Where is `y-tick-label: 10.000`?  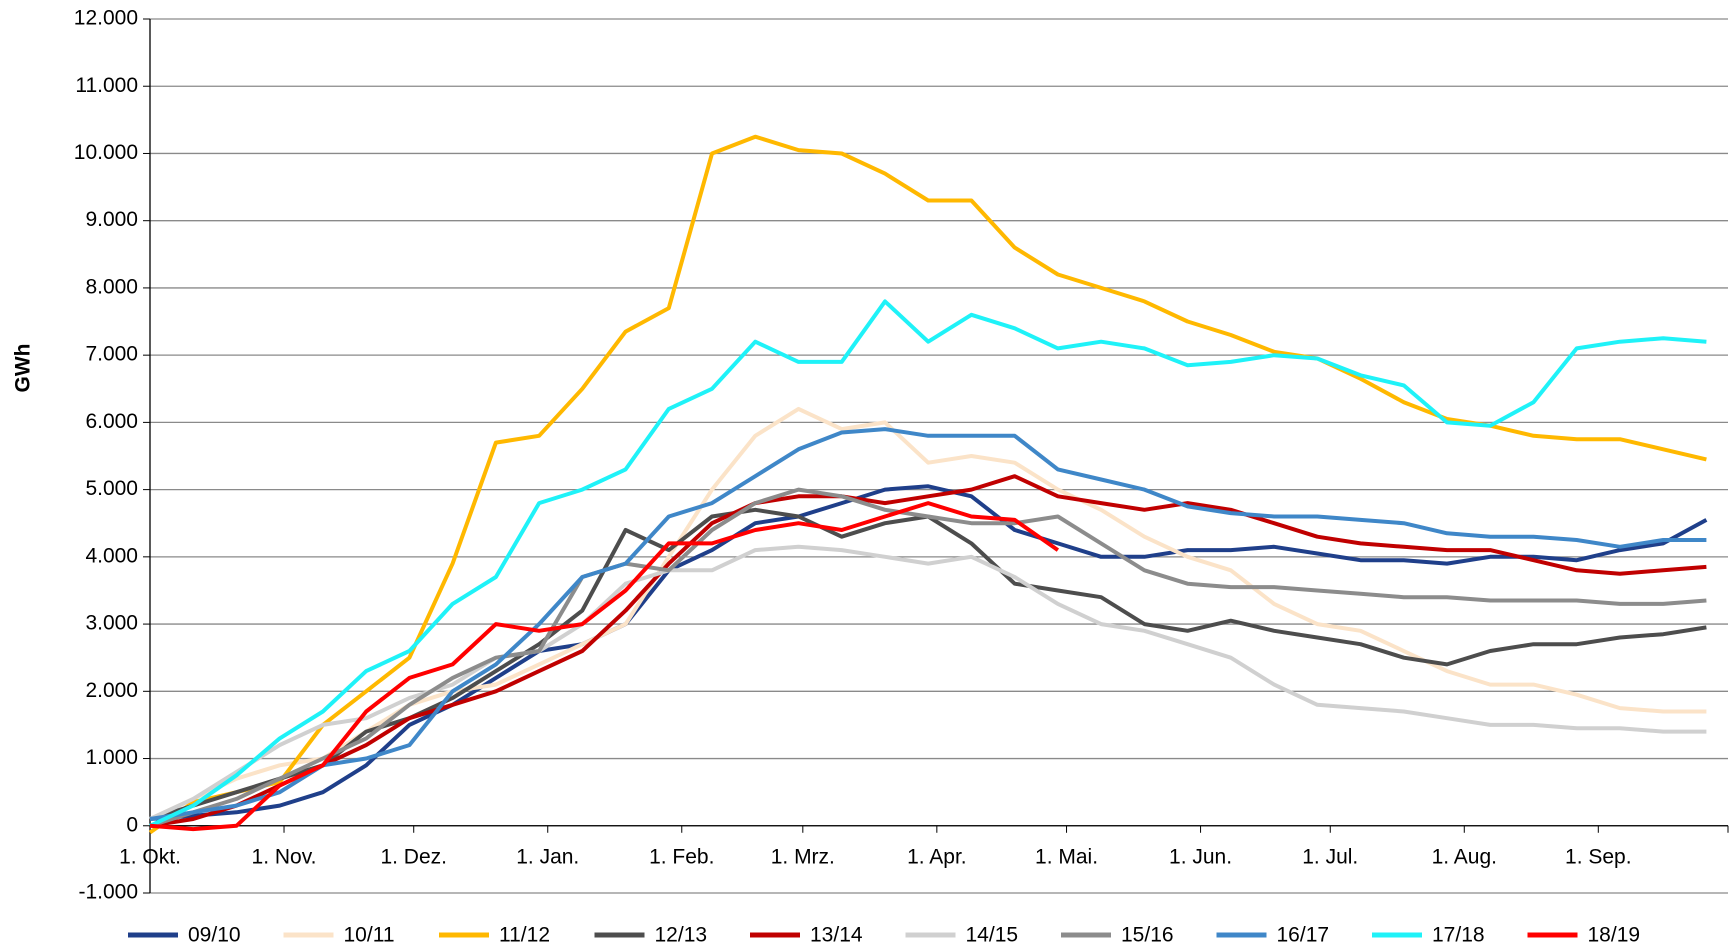
y-tick-label: 10.000 is located at coordinates (106, 152).